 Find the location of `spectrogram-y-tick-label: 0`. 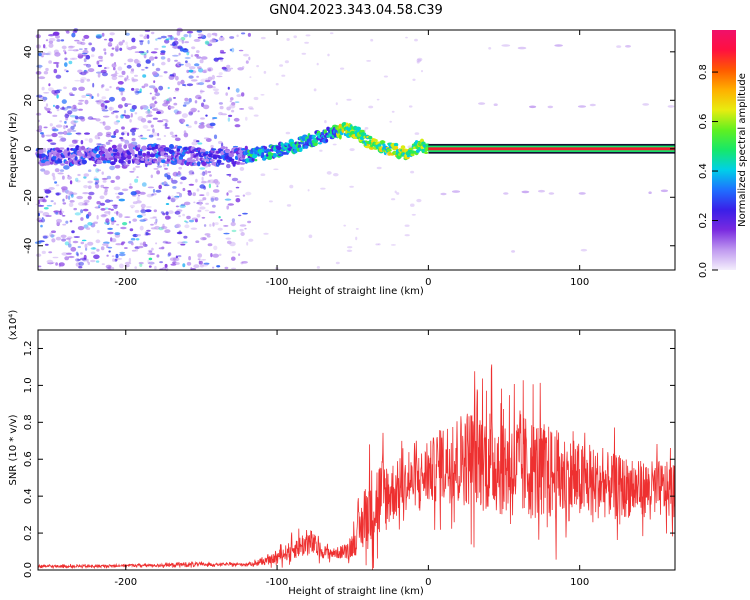

spectrogram-y-tick-label: 0 is located at coordinates (28, 149).